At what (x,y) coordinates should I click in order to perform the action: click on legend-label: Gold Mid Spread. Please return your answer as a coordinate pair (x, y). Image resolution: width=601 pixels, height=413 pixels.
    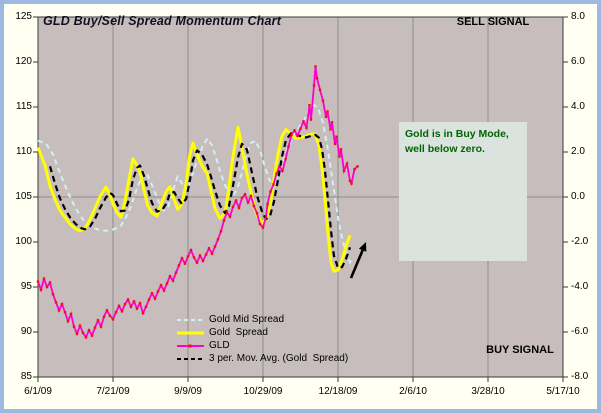
    Looking at the image, I should click on (247, 319).